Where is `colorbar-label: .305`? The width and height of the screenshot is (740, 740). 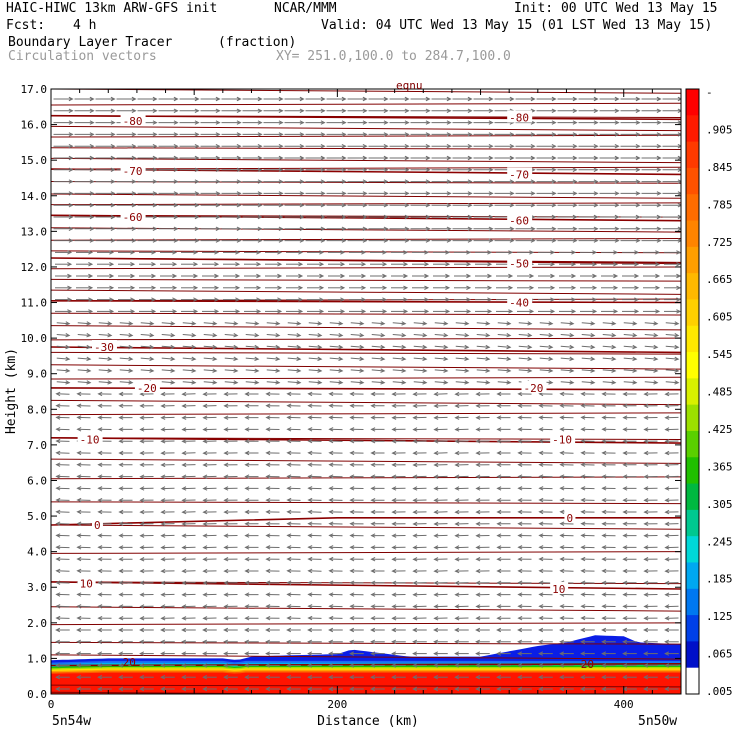
colorbar-label: .305 is located at coordinates (719, 504).